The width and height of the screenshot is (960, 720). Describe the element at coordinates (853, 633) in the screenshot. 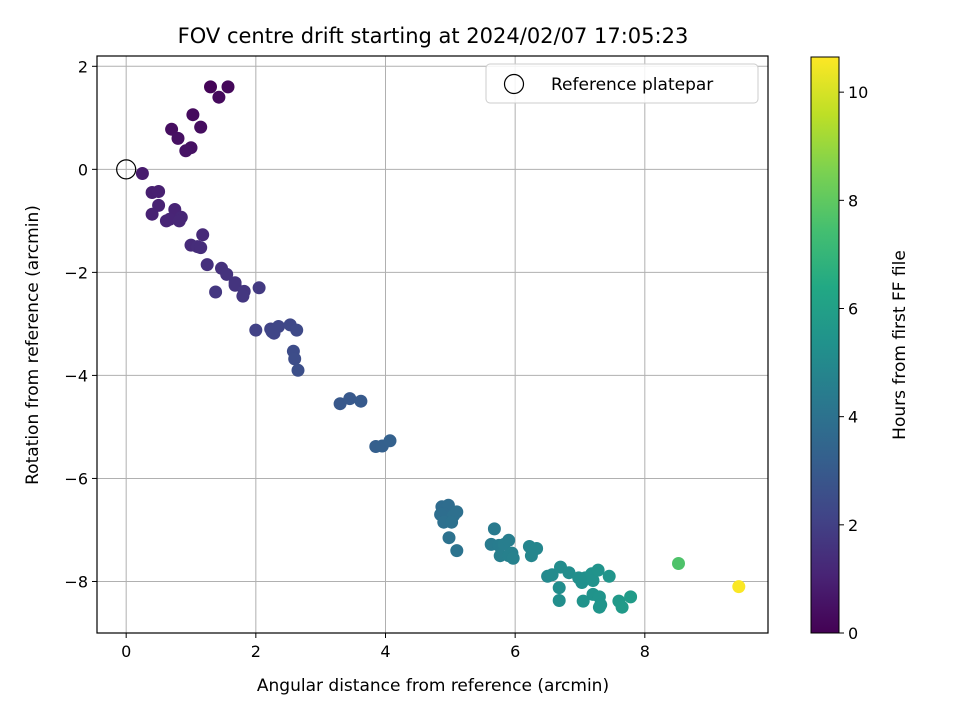

I see `colorbar-tick-label: 0` at that location.